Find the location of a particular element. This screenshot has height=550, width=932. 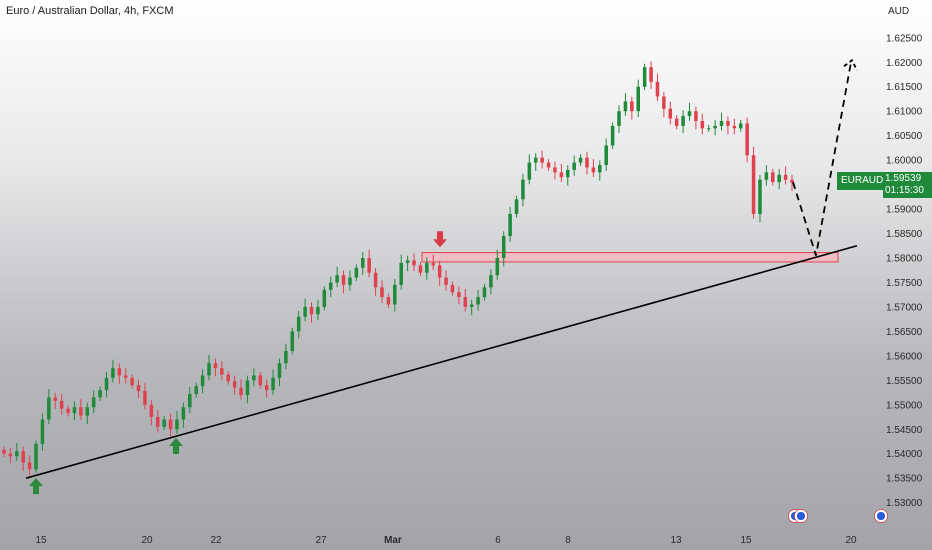

y-tick-label: 1.54500 is located at coordinates (904, 430).